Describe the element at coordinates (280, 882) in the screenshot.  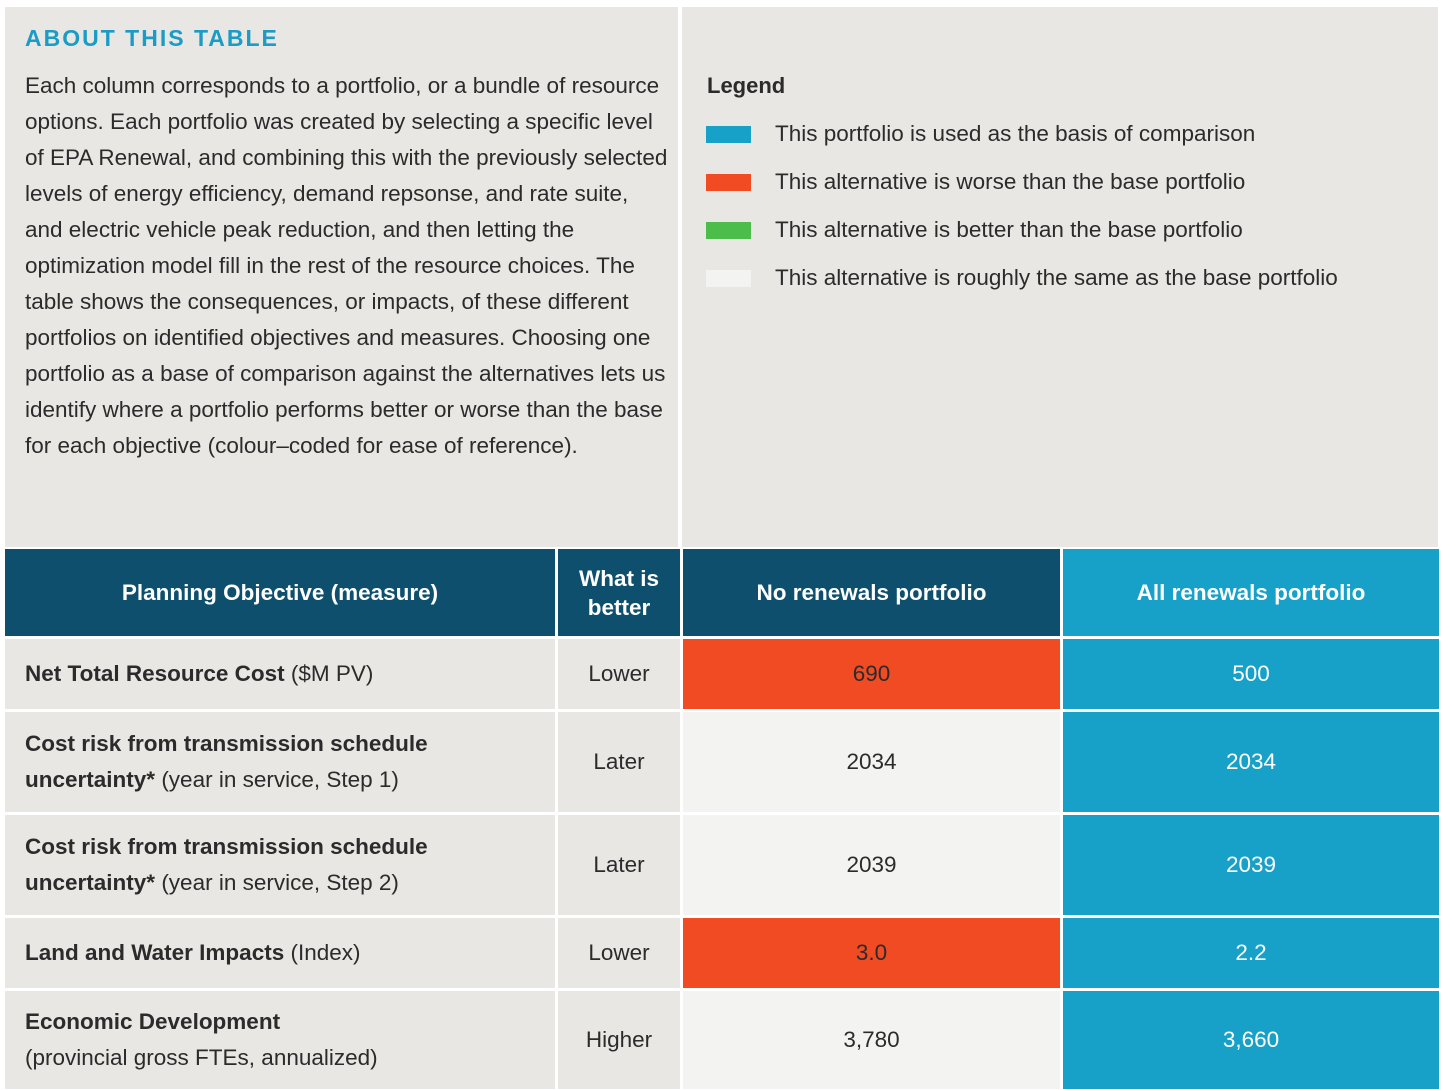
I see `objective-measure: (year in service, Step 2)` at that location.